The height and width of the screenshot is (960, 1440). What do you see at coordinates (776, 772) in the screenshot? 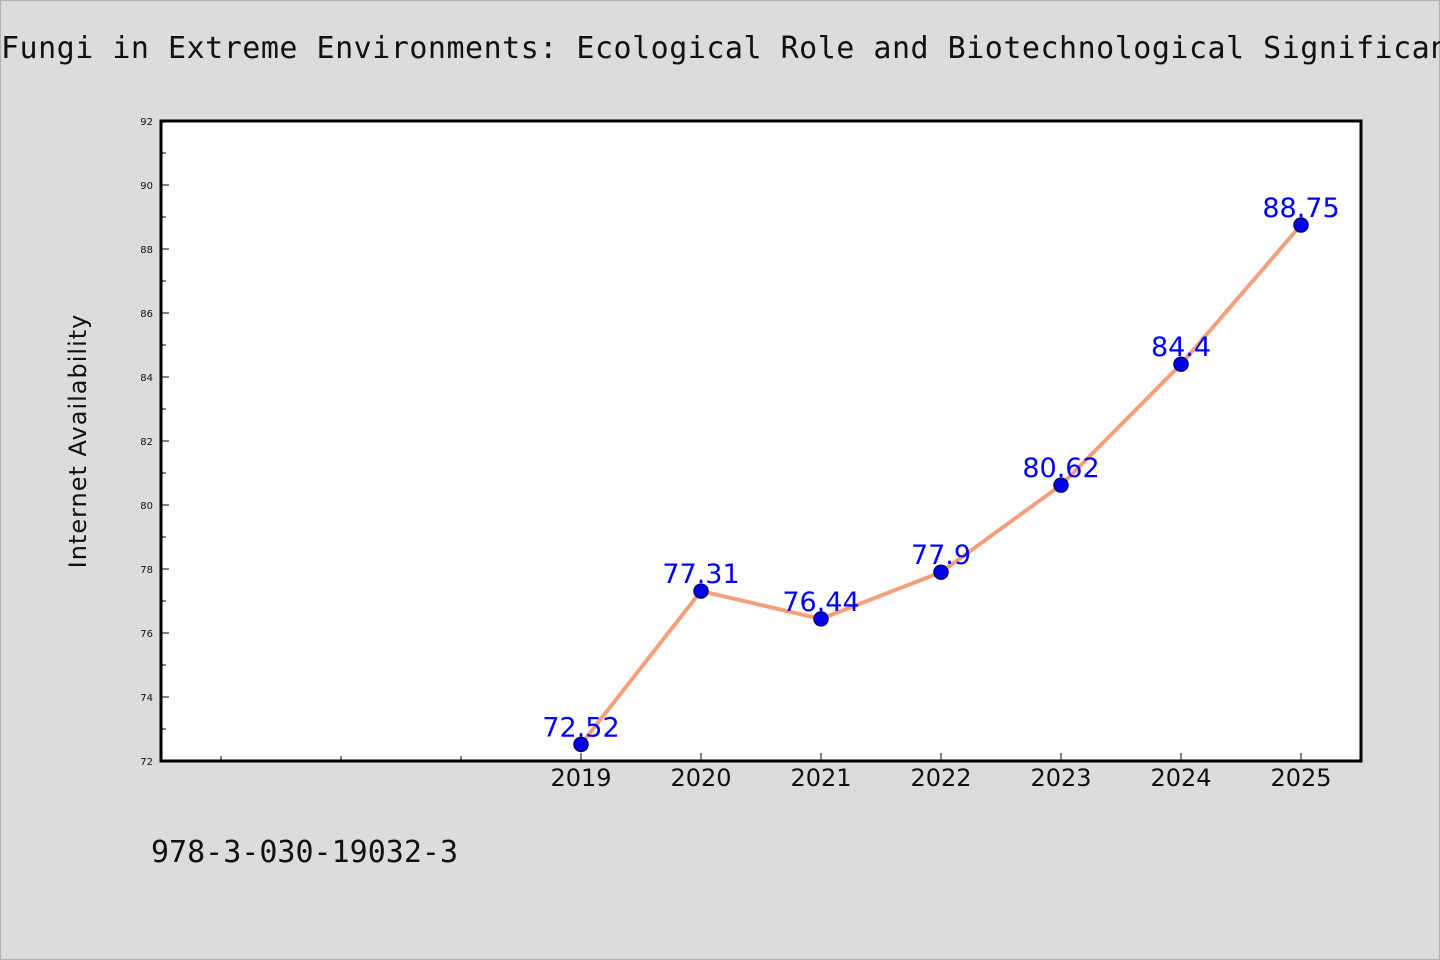
I see `x-axis-ticks: 2019 2020 2021 2022 2023 2024 2025` at bounding box center [776, 772].